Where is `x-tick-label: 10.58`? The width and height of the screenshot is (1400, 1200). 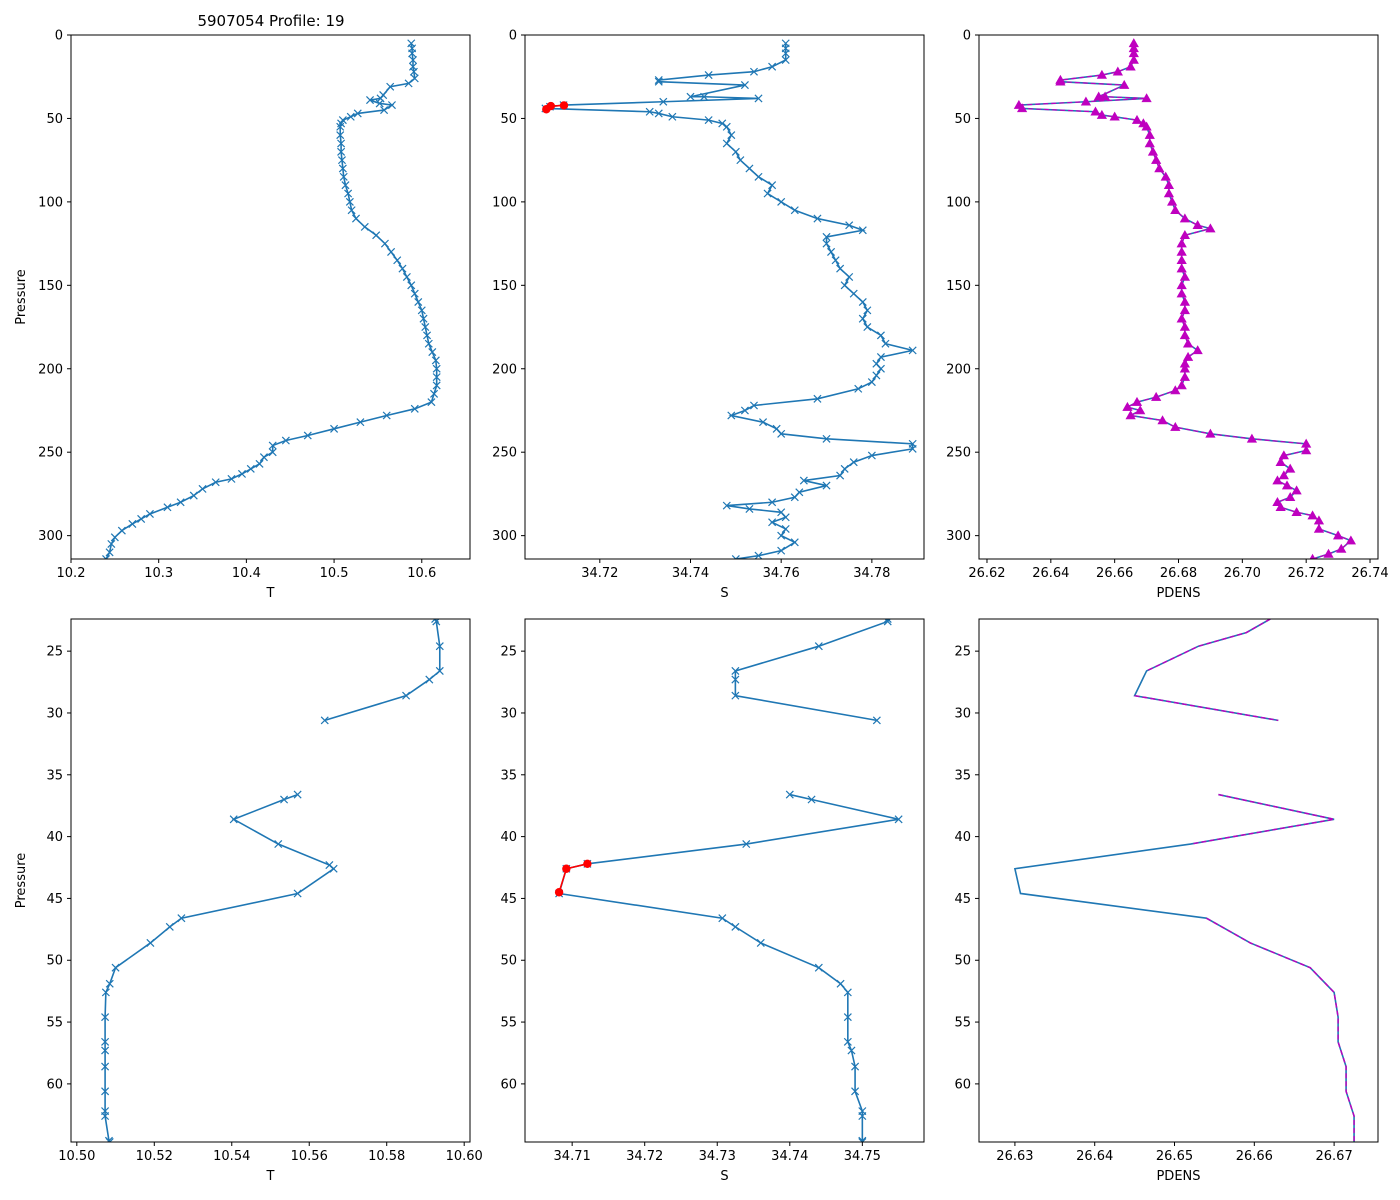
x-tick-label: 10.58 is located at coordinates (386, 1156).